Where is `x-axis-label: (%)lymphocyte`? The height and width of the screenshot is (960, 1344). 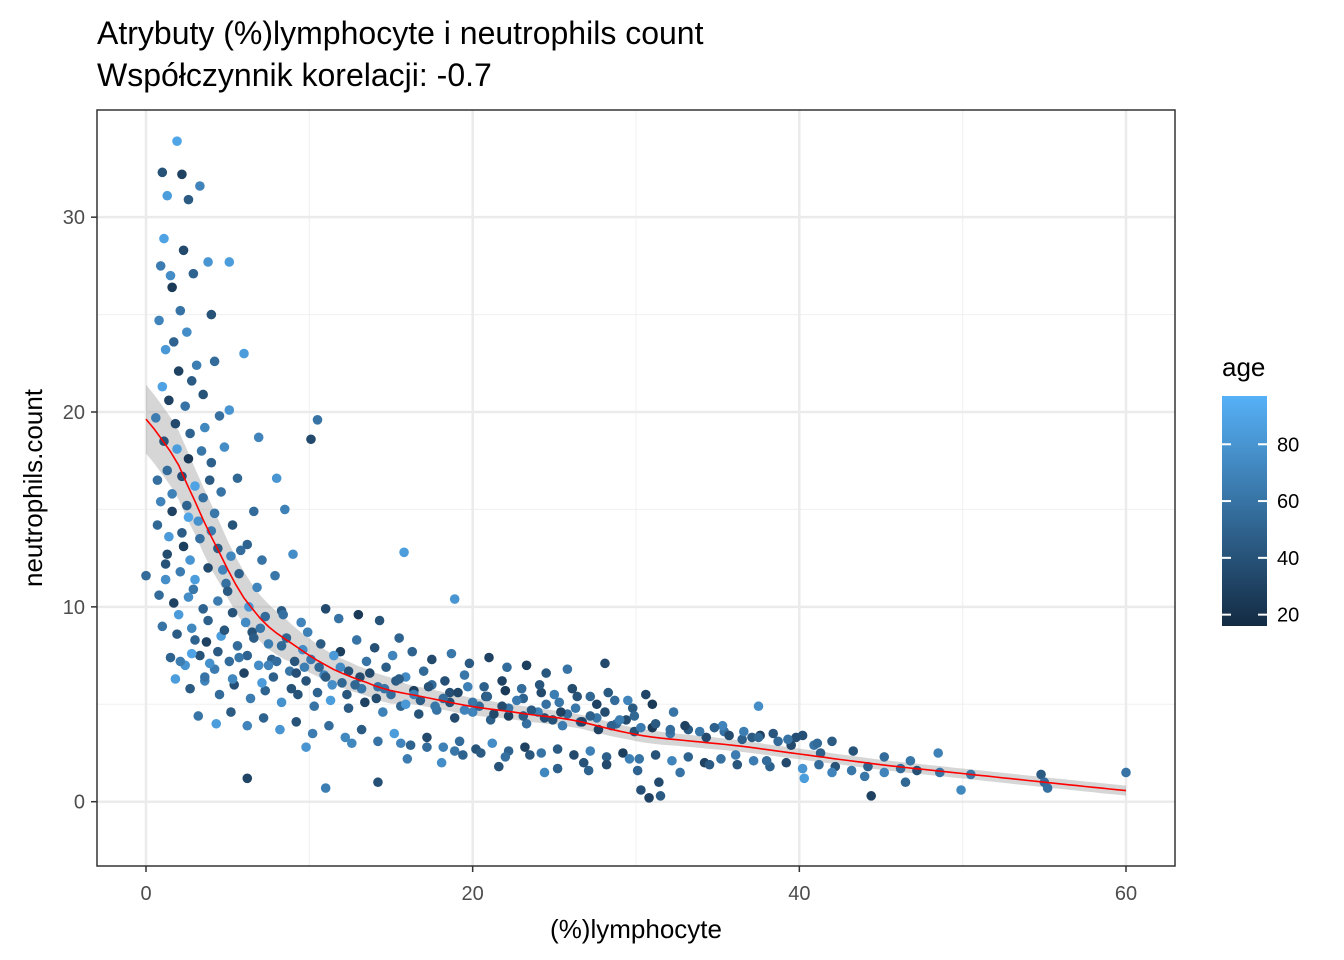 x-axis-label: (%)lymphocyte is located at coordinates (636, 929).